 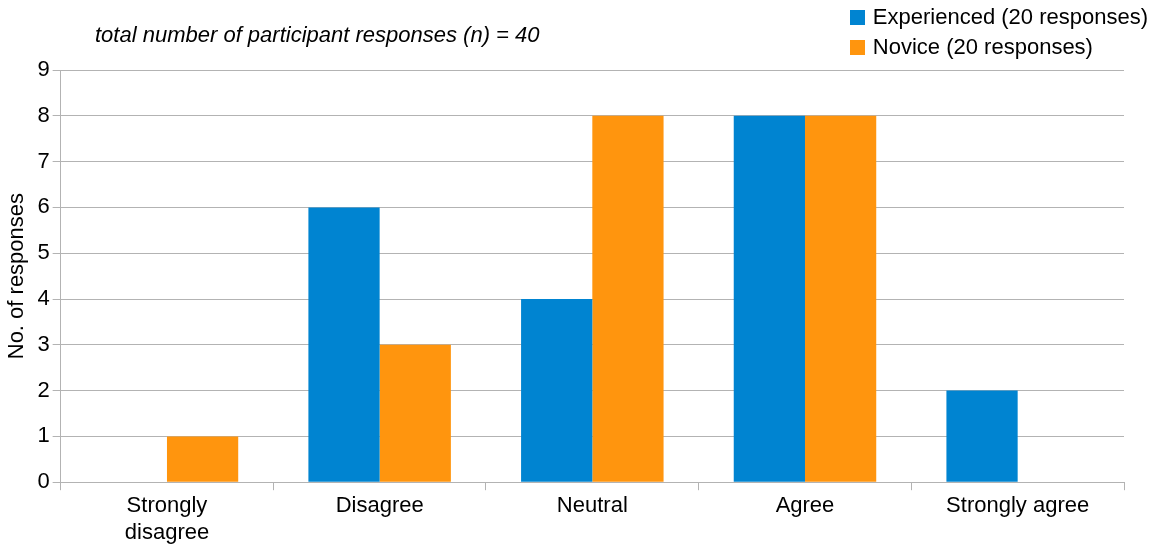 I want to click on legend-label: Novice (20 responses), so click(x=982, y=47).